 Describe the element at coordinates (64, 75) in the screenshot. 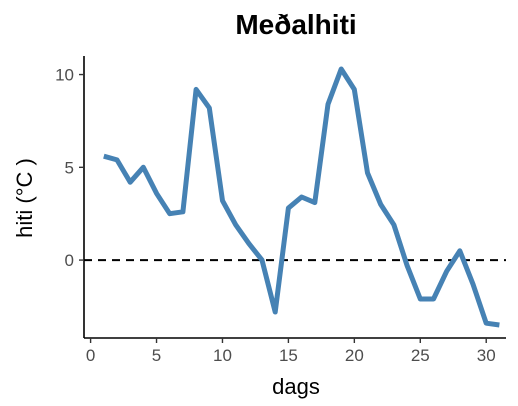

I see `y-tick-label-10: 10` at that location.